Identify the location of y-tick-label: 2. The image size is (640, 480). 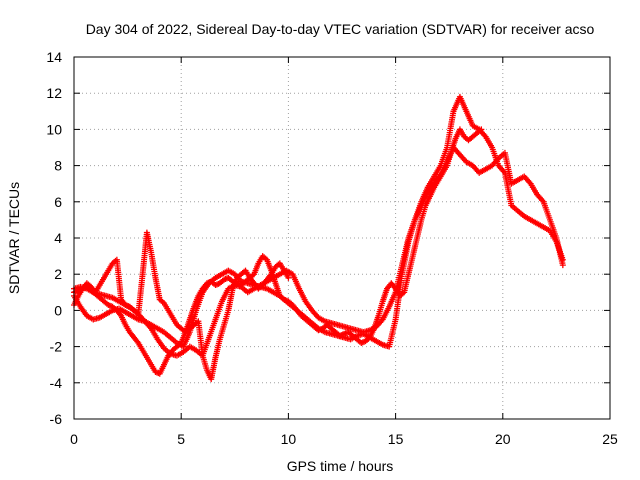
(58, 274).